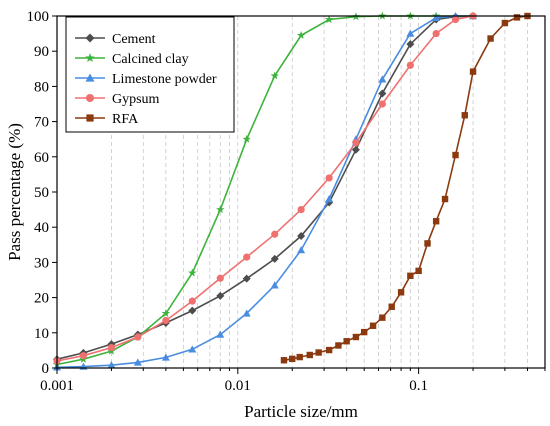 The width and height of the screenshot is (550, 426). Describe the element at coordinates (41, 334) in the screenshot. I see `y-tick-label: 10` at that location.